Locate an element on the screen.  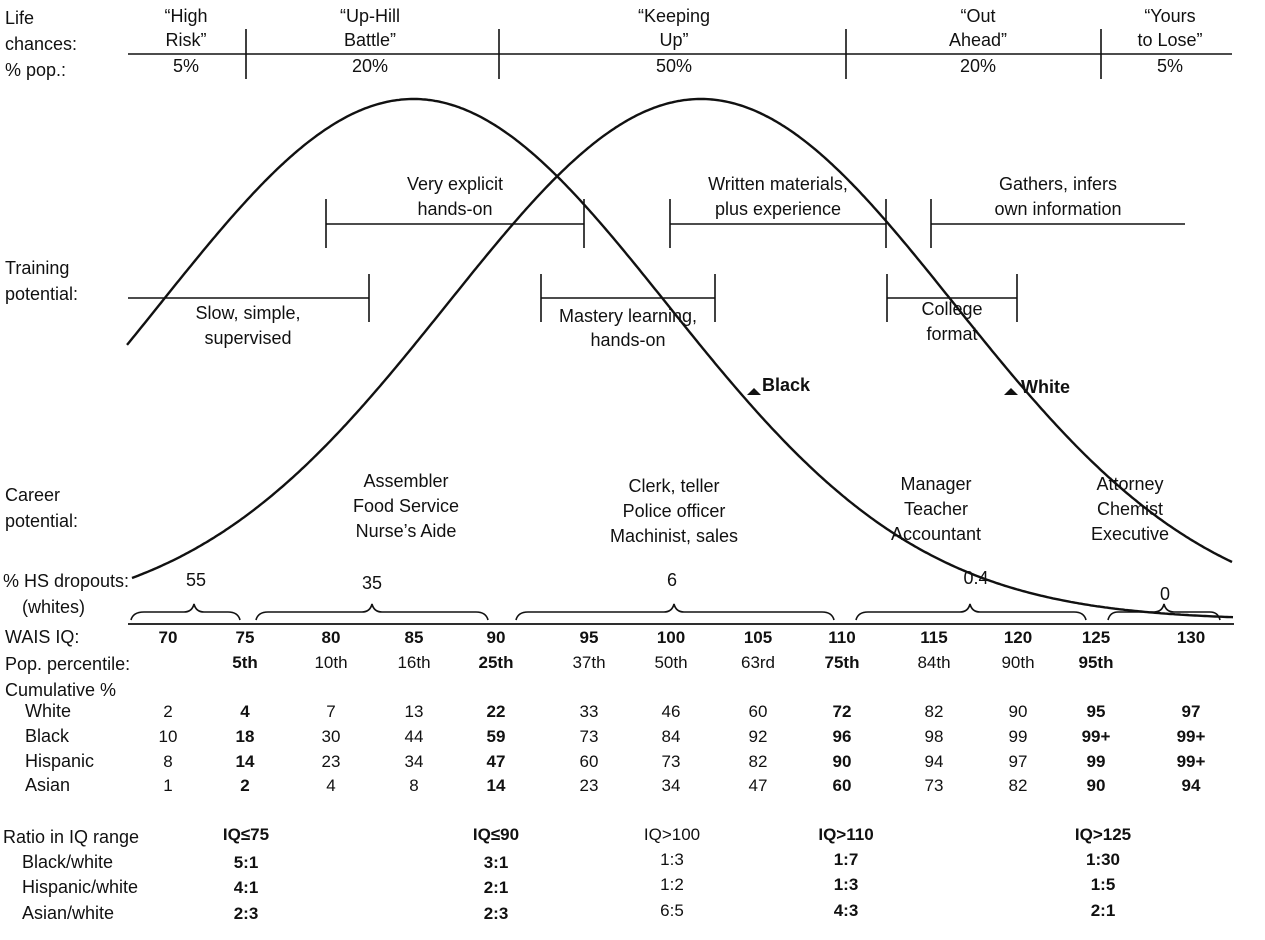
cumulative-value: 10 is located at coordinates (168, 736).